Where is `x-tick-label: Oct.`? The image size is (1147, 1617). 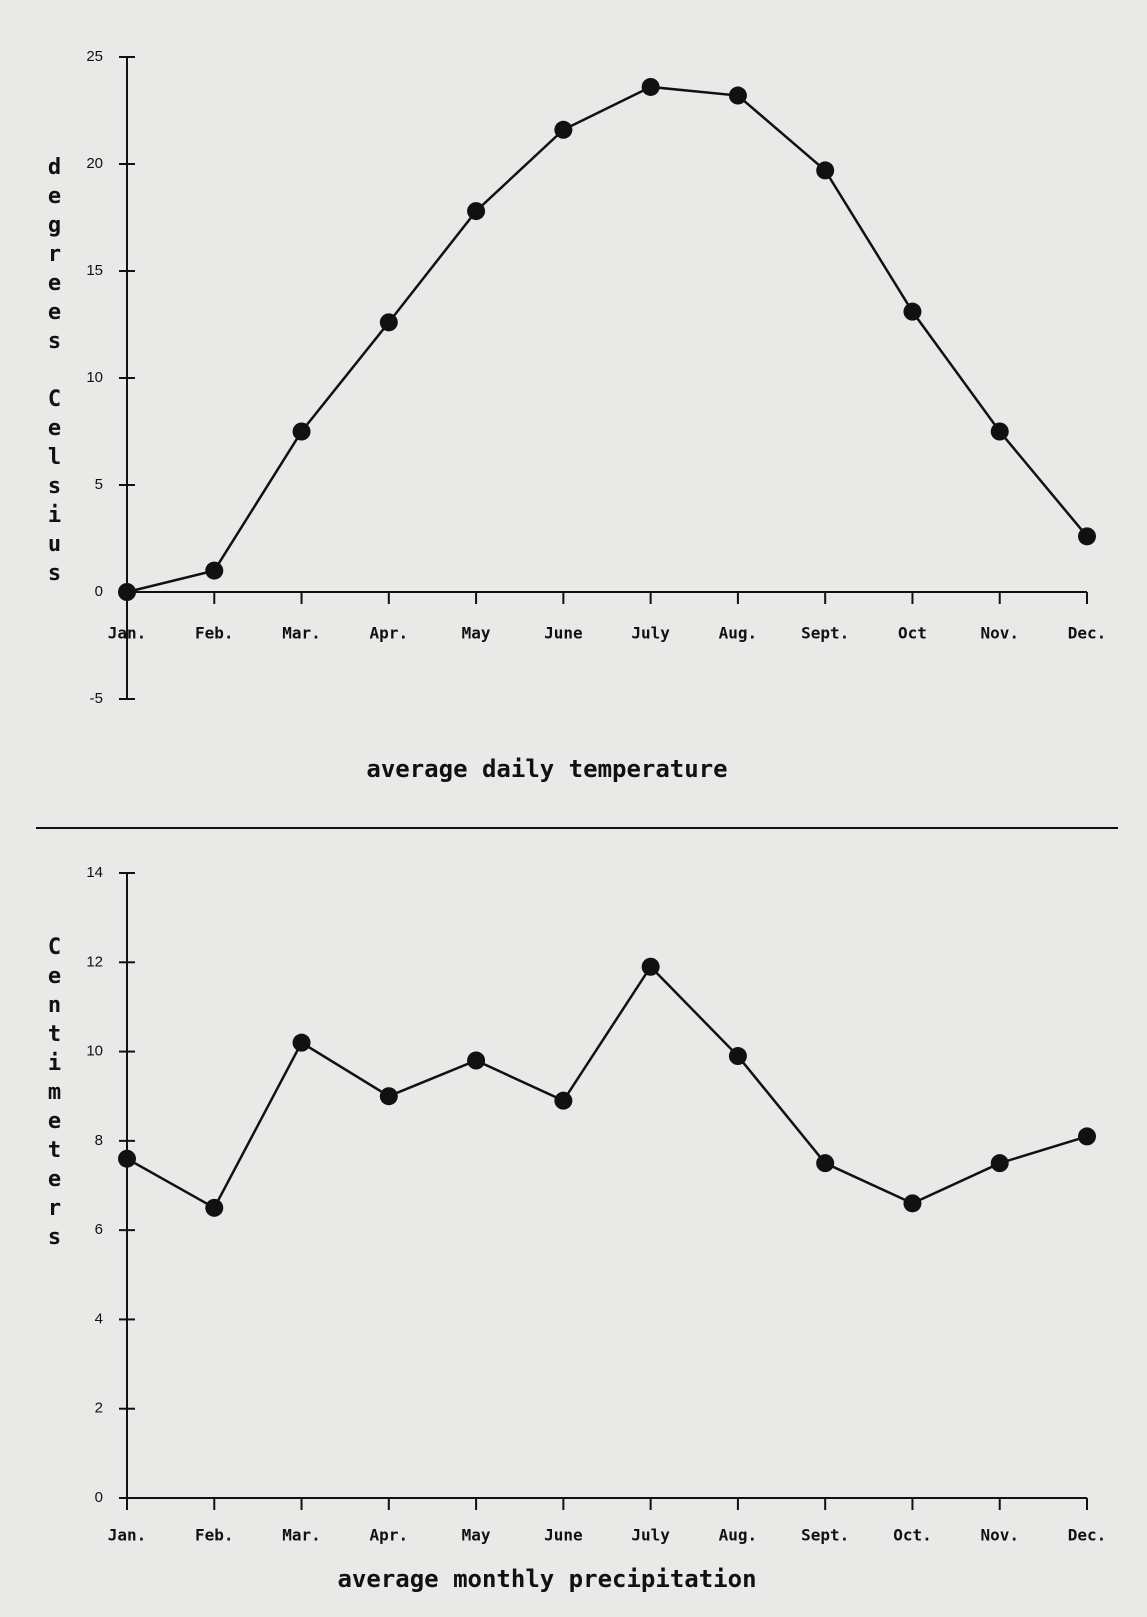 x-tick-label: Oct. is located at coordinates (912, 1535).